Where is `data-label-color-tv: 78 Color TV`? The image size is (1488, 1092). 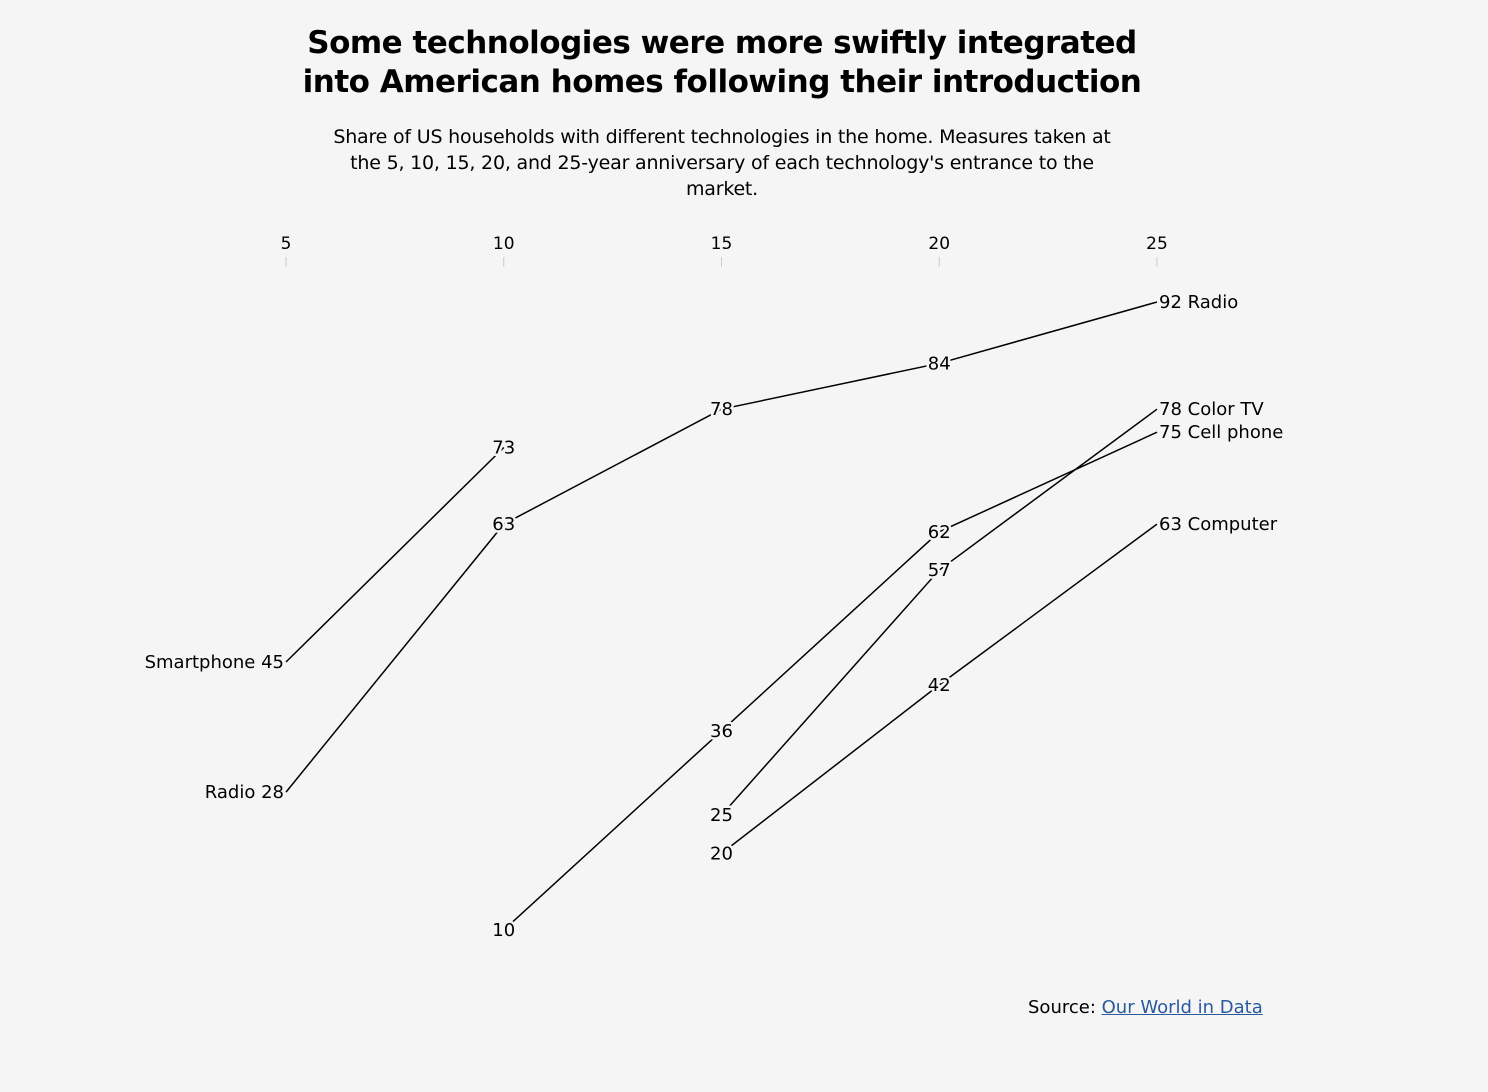
data-label-color-tv: 78 Color TV is located at coordinates (1211, 409).